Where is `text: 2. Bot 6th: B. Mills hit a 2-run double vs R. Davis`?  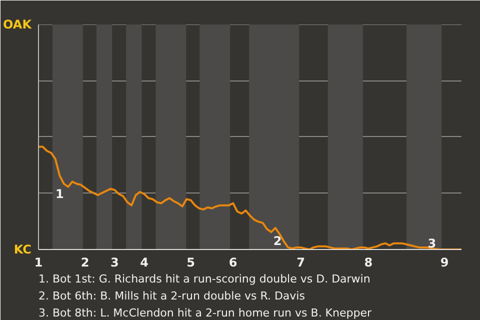
text: 2. Bot 6th: B. Mills hit a 2-run double vs R. Davis is located at coordinates (172, 296).